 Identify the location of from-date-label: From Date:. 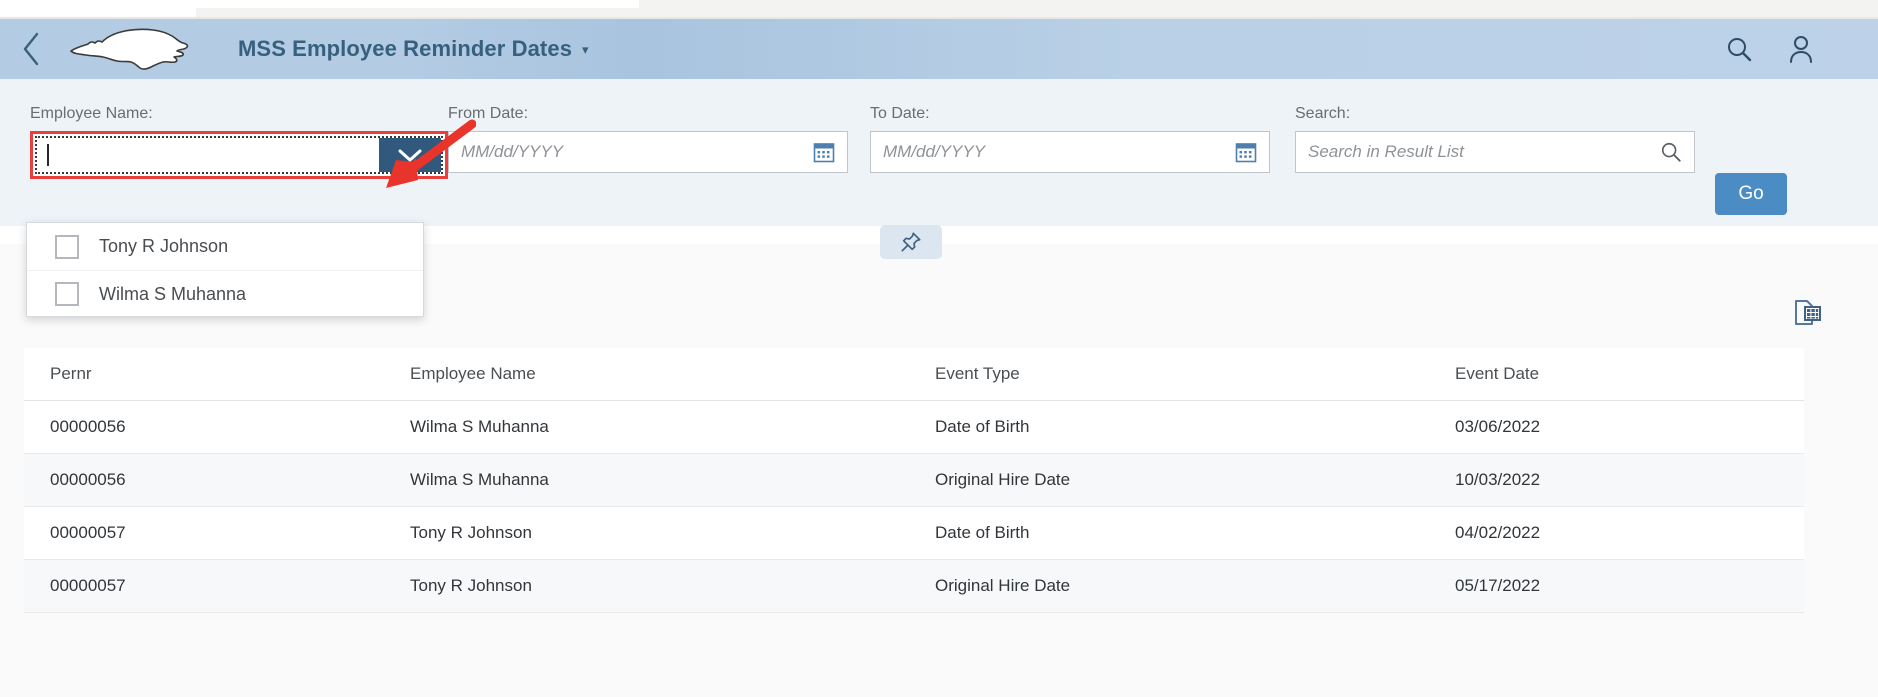
(488, 113).